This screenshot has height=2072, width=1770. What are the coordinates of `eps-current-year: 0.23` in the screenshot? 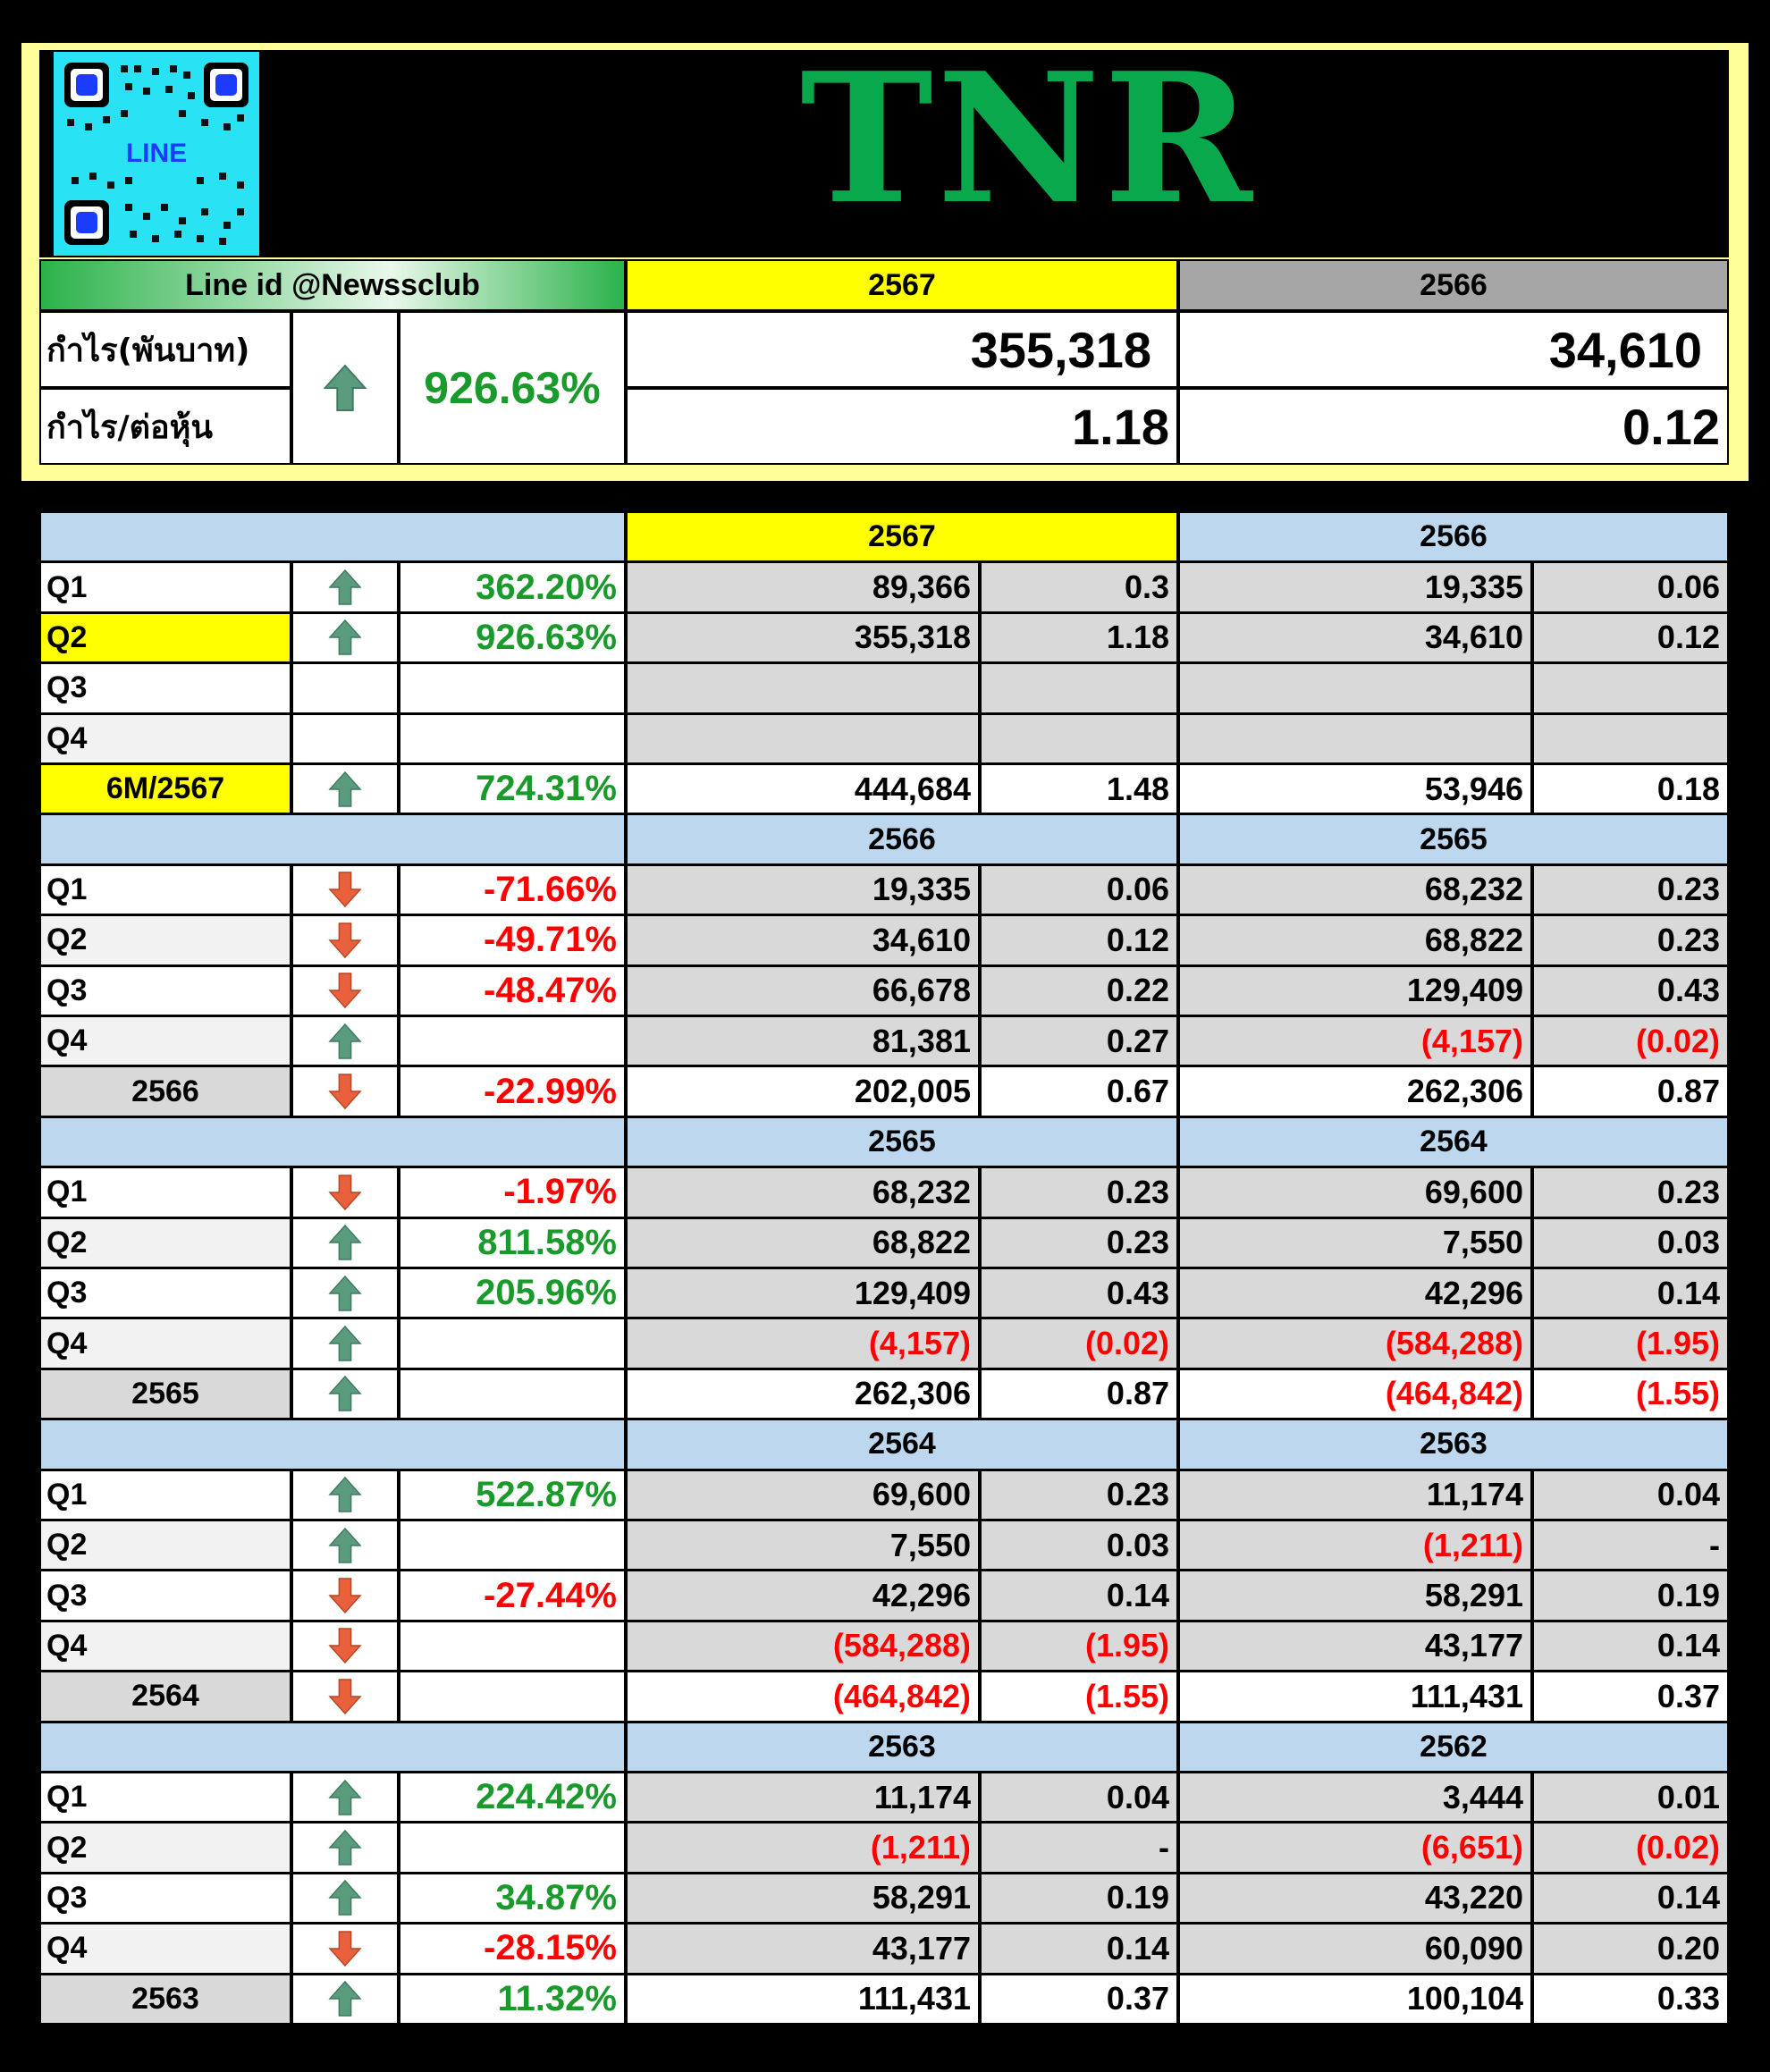 It's located at (1079, 1192).